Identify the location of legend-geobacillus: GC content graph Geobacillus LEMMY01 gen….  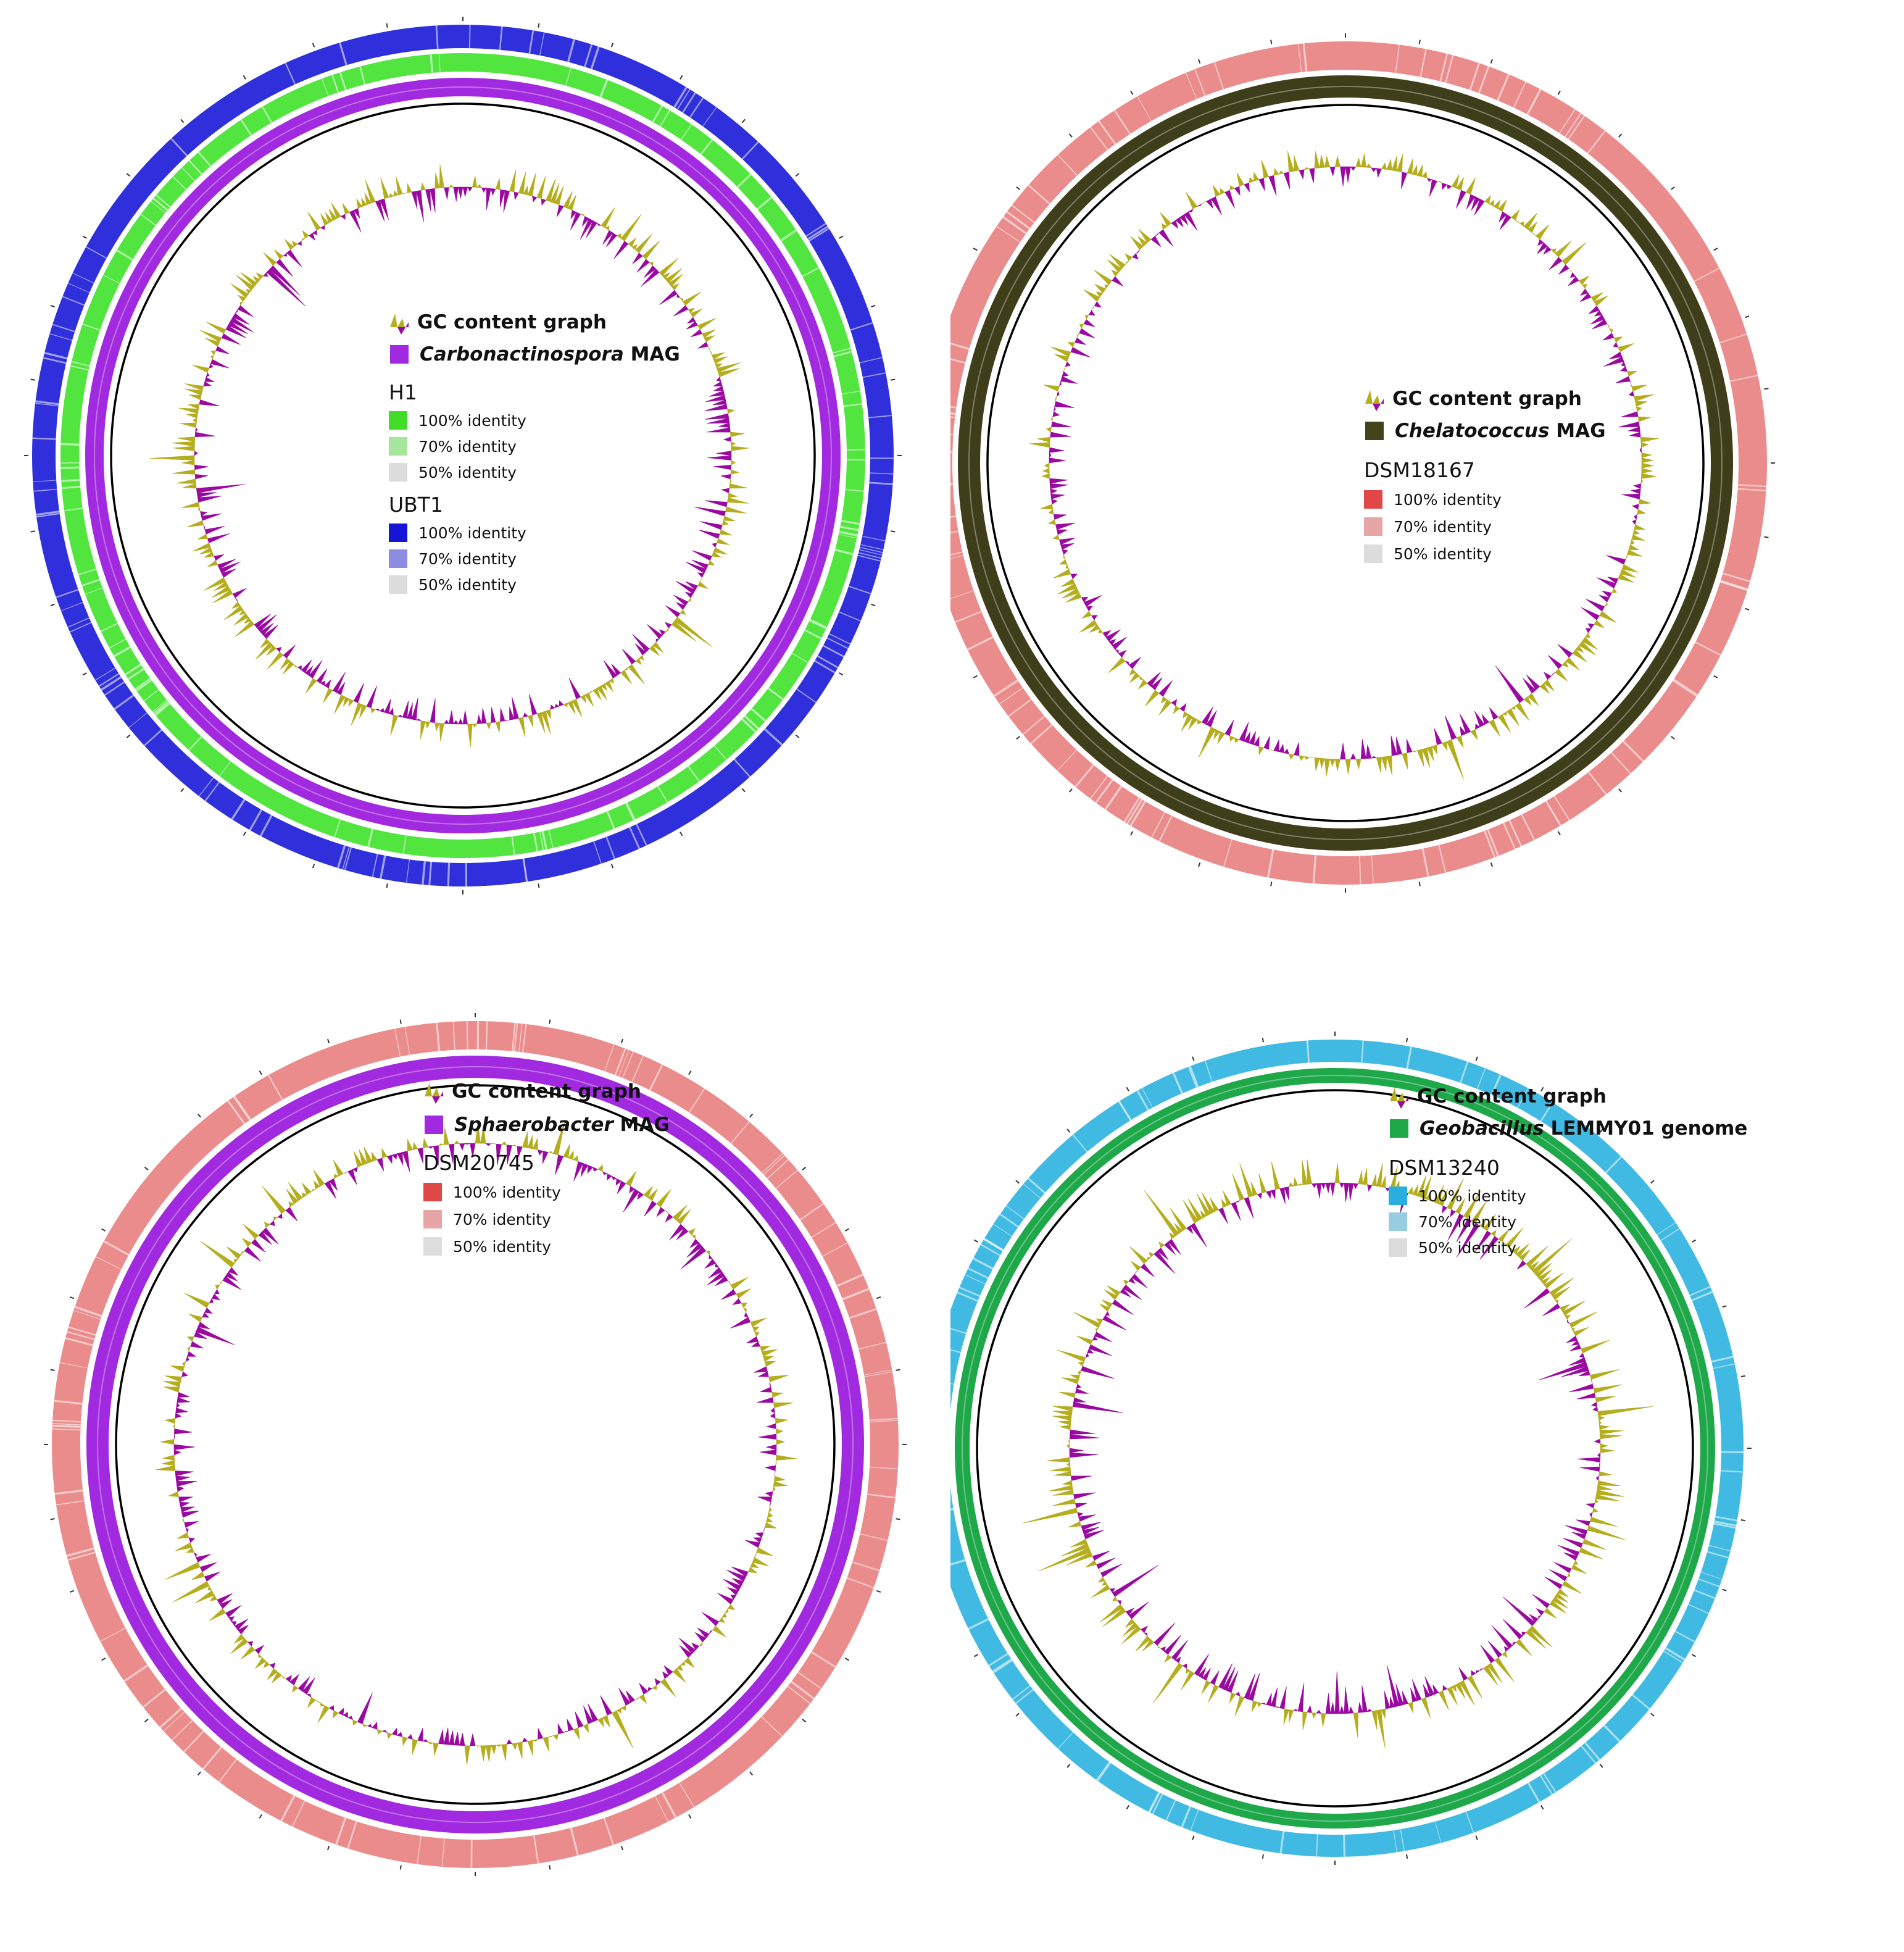
(1561, 1181).